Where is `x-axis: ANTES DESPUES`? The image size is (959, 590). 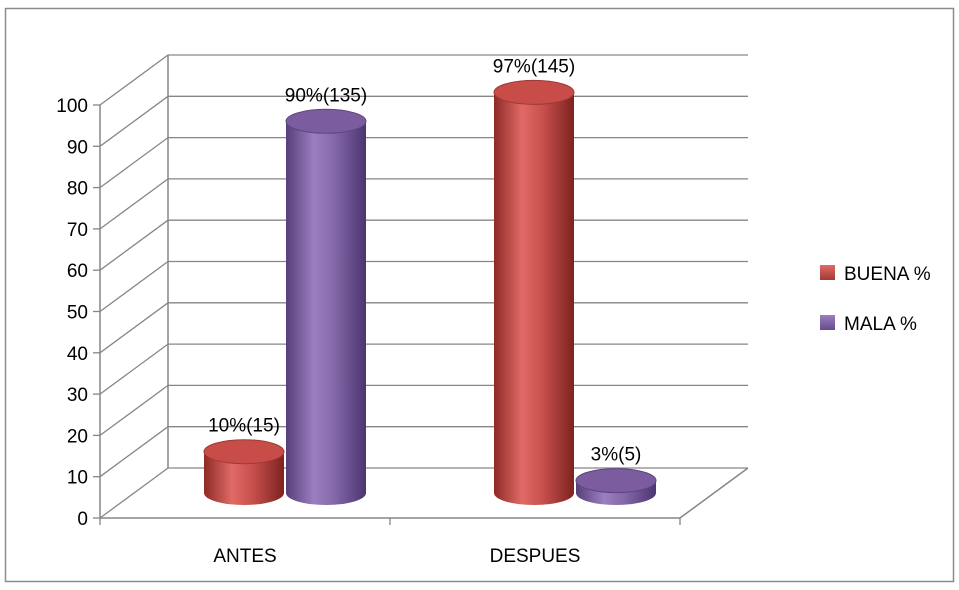
x-axis: ANTES DESPUES is located at coordinates (390, 542).